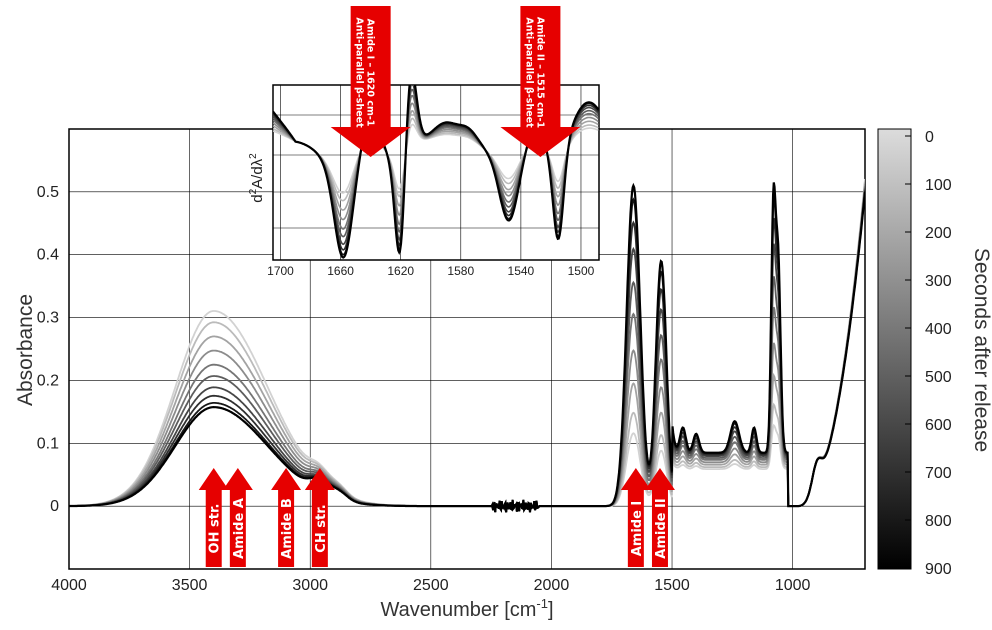  Describe the element at coordinates (894, 349) in the screenshot. I see `colorbar-gradient` at that location.